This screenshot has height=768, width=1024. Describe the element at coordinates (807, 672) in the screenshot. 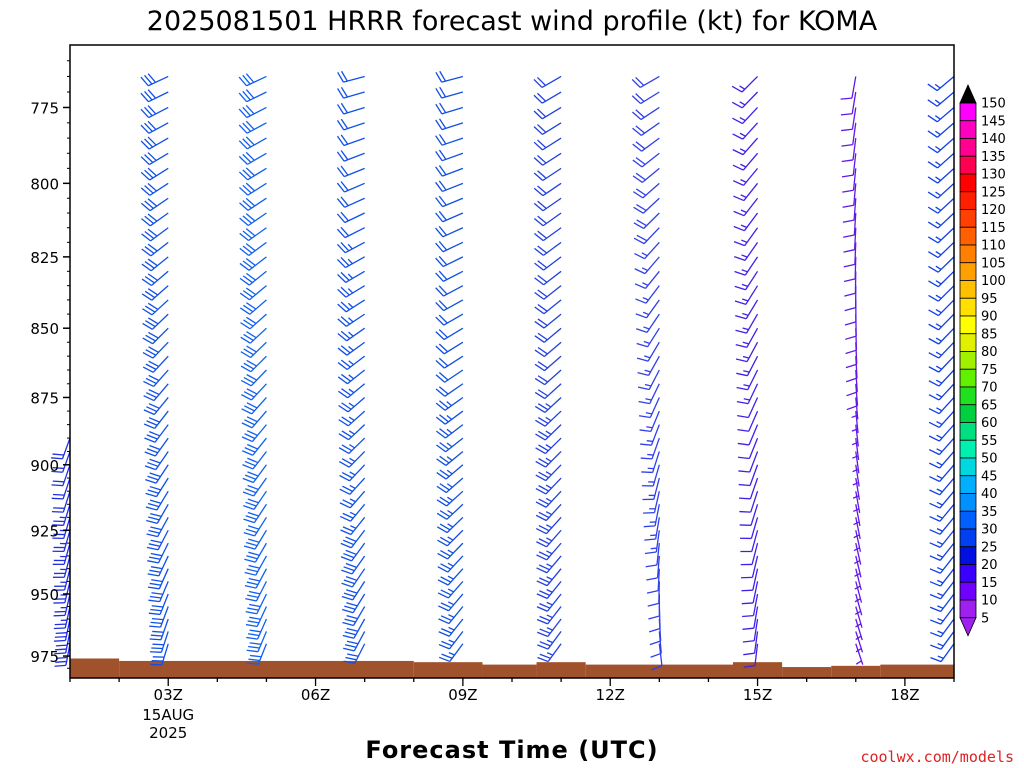

I see `terrain-segment` at that location.